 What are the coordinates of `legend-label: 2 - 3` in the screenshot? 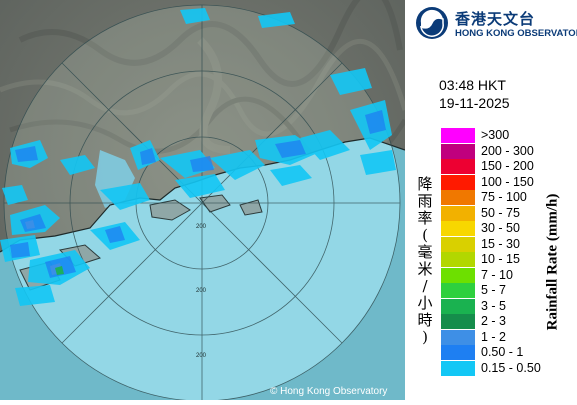 It's located at (494, 321).